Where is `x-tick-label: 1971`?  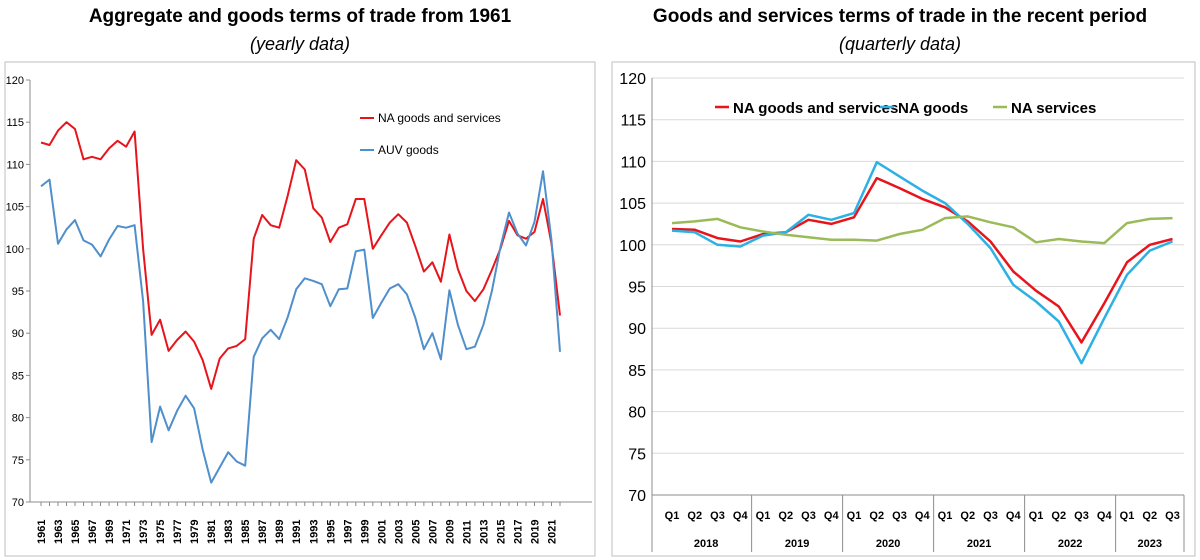
x-tick-label: 1971 is located at coordinates (127, 532).